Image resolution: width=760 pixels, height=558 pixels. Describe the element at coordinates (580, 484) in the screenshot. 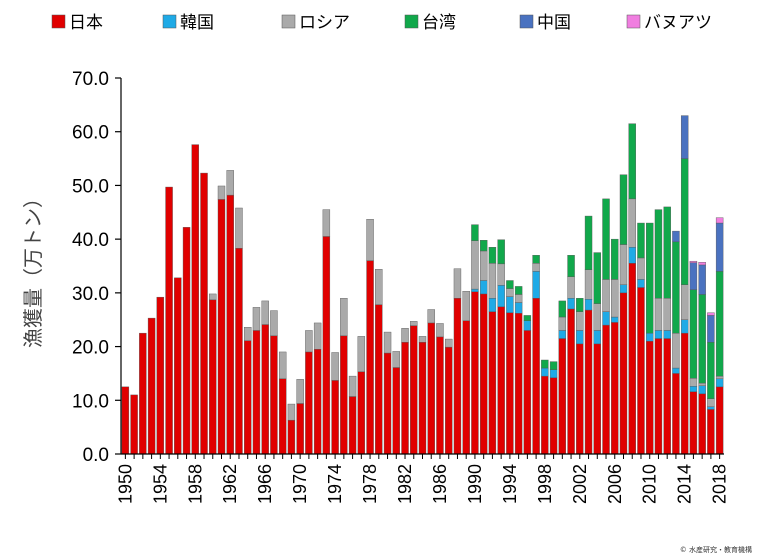

I see `x-tick-label: 2002` at that location.